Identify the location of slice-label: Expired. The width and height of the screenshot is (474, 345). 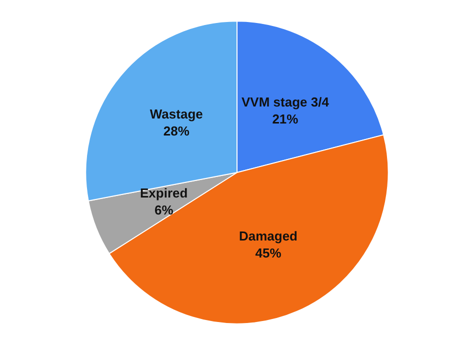
(164, 192).